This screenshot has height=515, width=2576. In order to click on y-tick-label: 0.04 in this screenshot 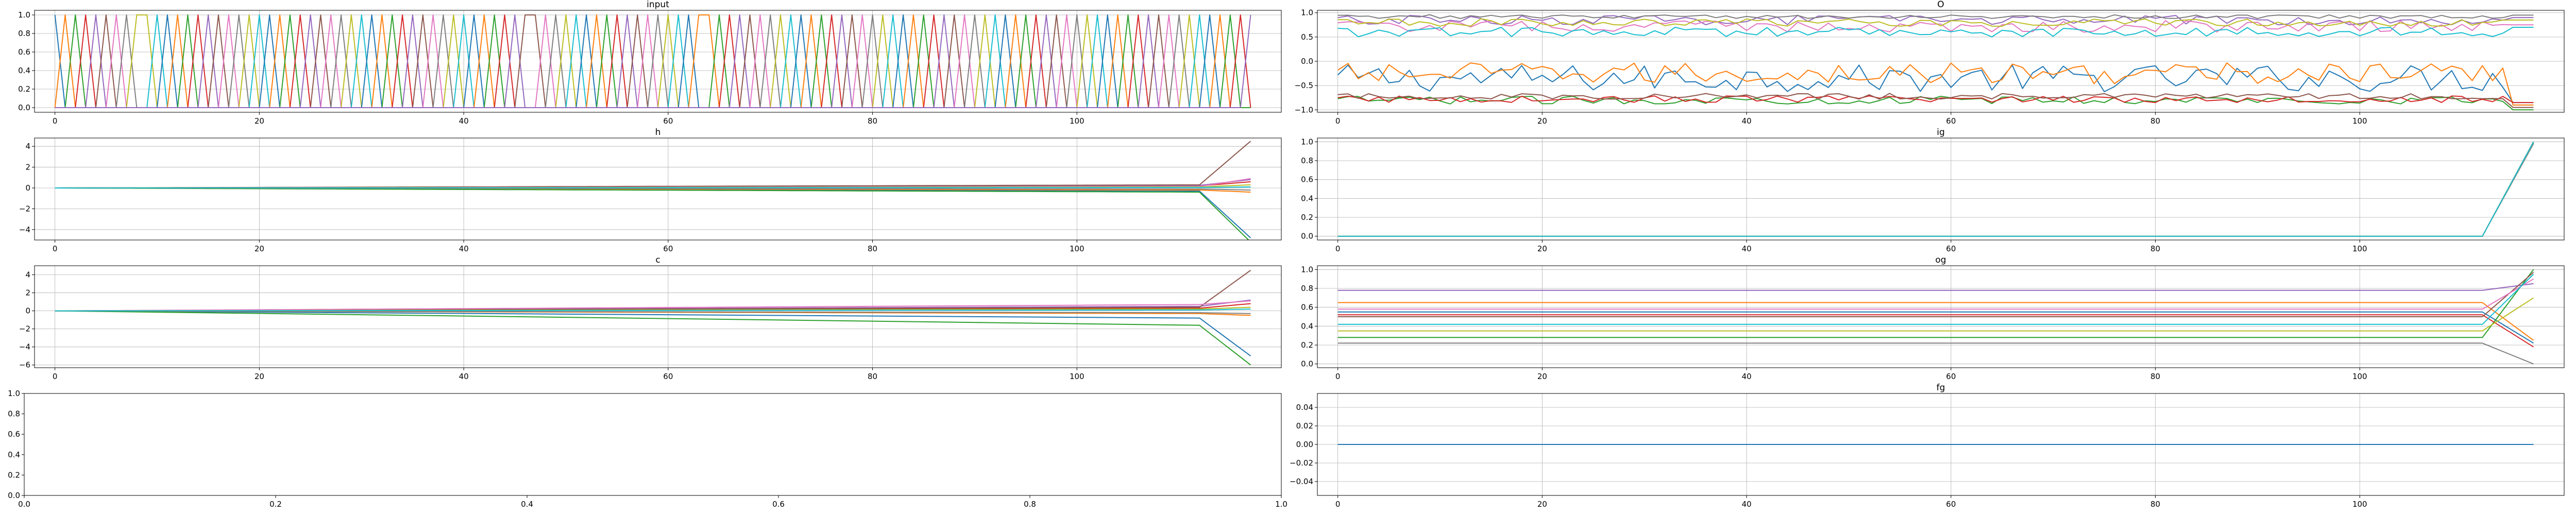, I will do `click(1304, 407)`.